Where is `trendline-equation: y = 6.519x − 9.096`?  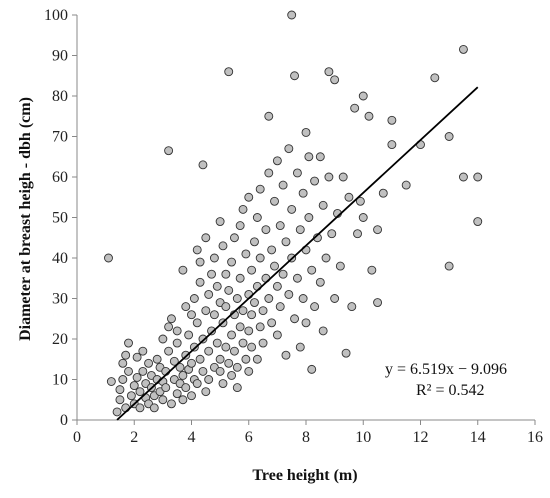
trendline-equation: y = 6.519x − 9.096 is located at coordinates (446, 369).